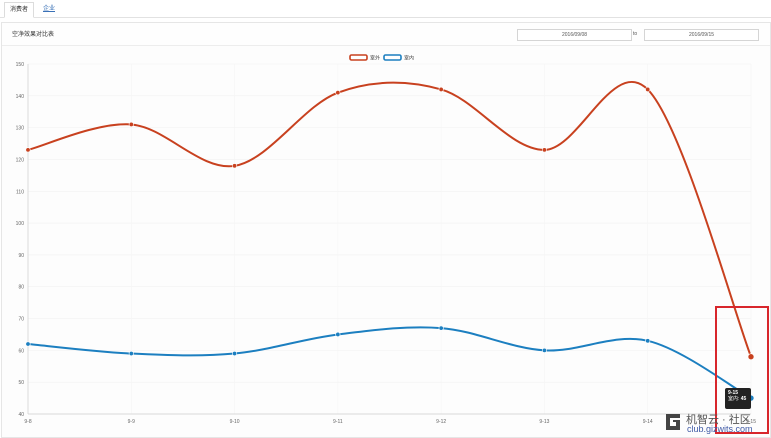  What do you see at coordinates (21, 383) in the screenshot?
I see `y-tick-label: 50` at bounding box center [21, 383].